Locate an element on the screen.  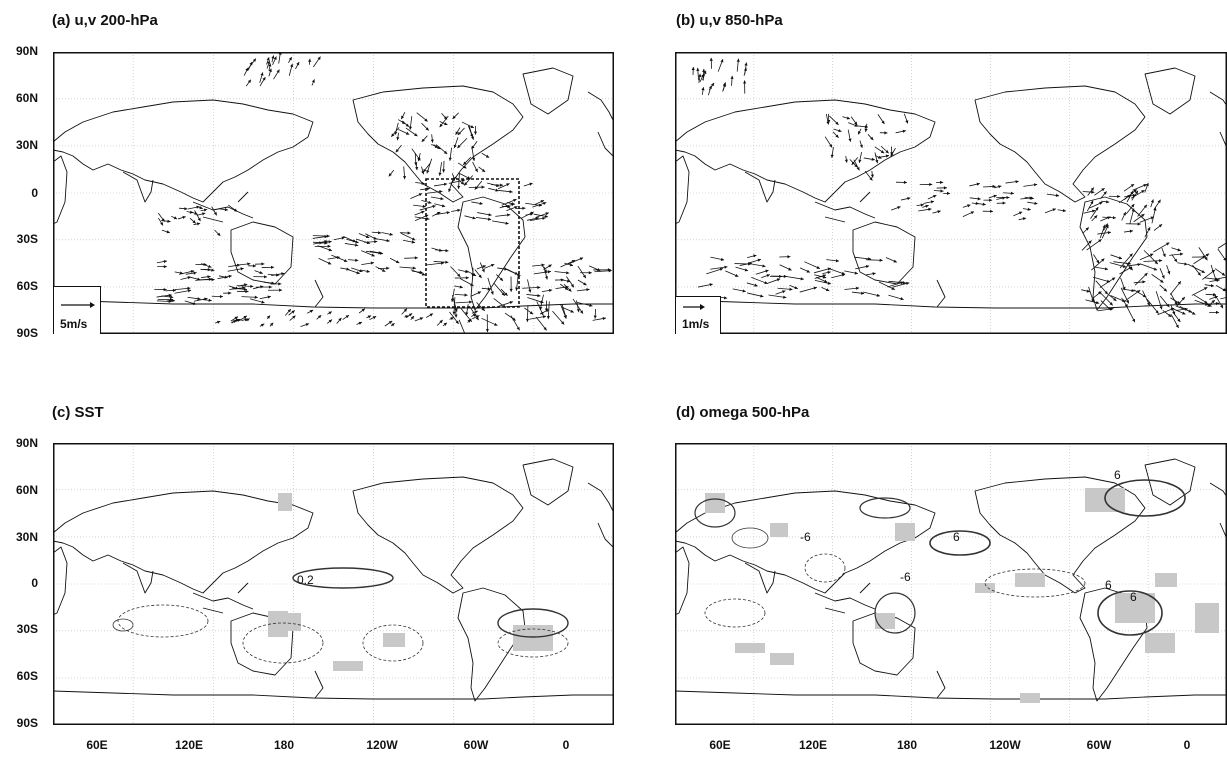
lat-label: 90S is located at coordinates (27, 723).